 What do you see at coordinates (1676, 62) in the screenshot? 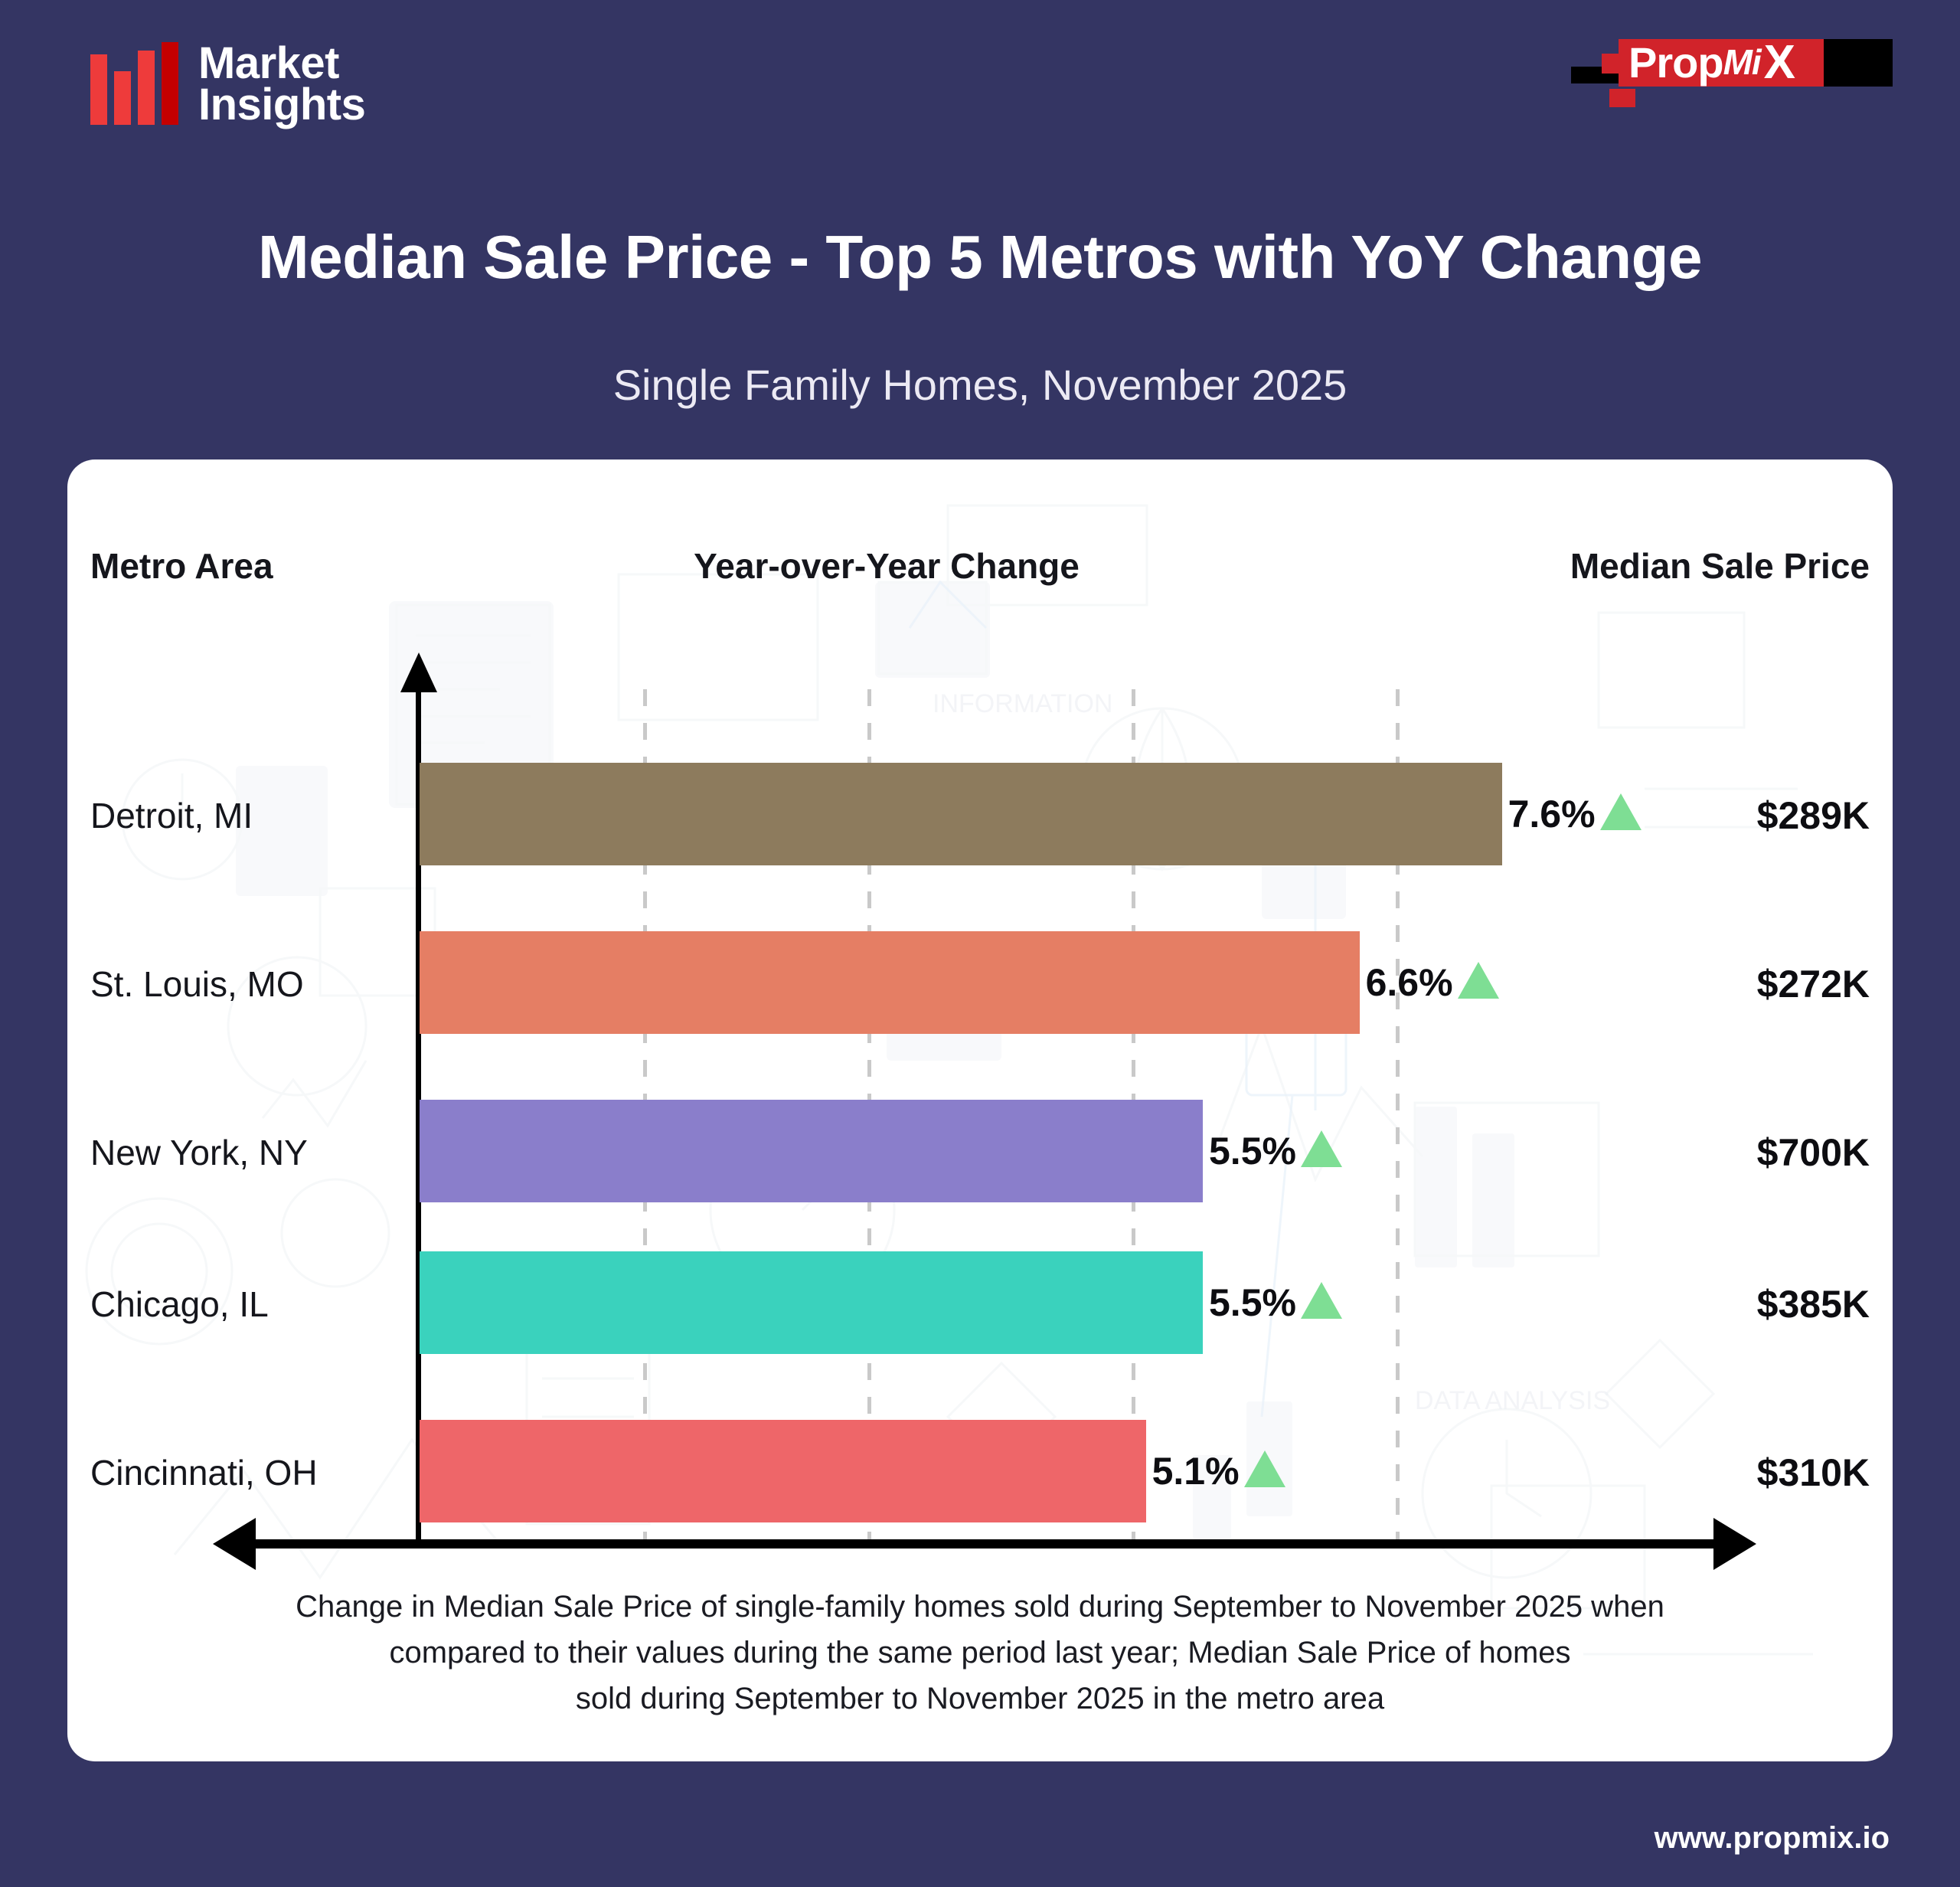
I see `propmix-prop-text: Prop` at bounding box center [1676, 62].